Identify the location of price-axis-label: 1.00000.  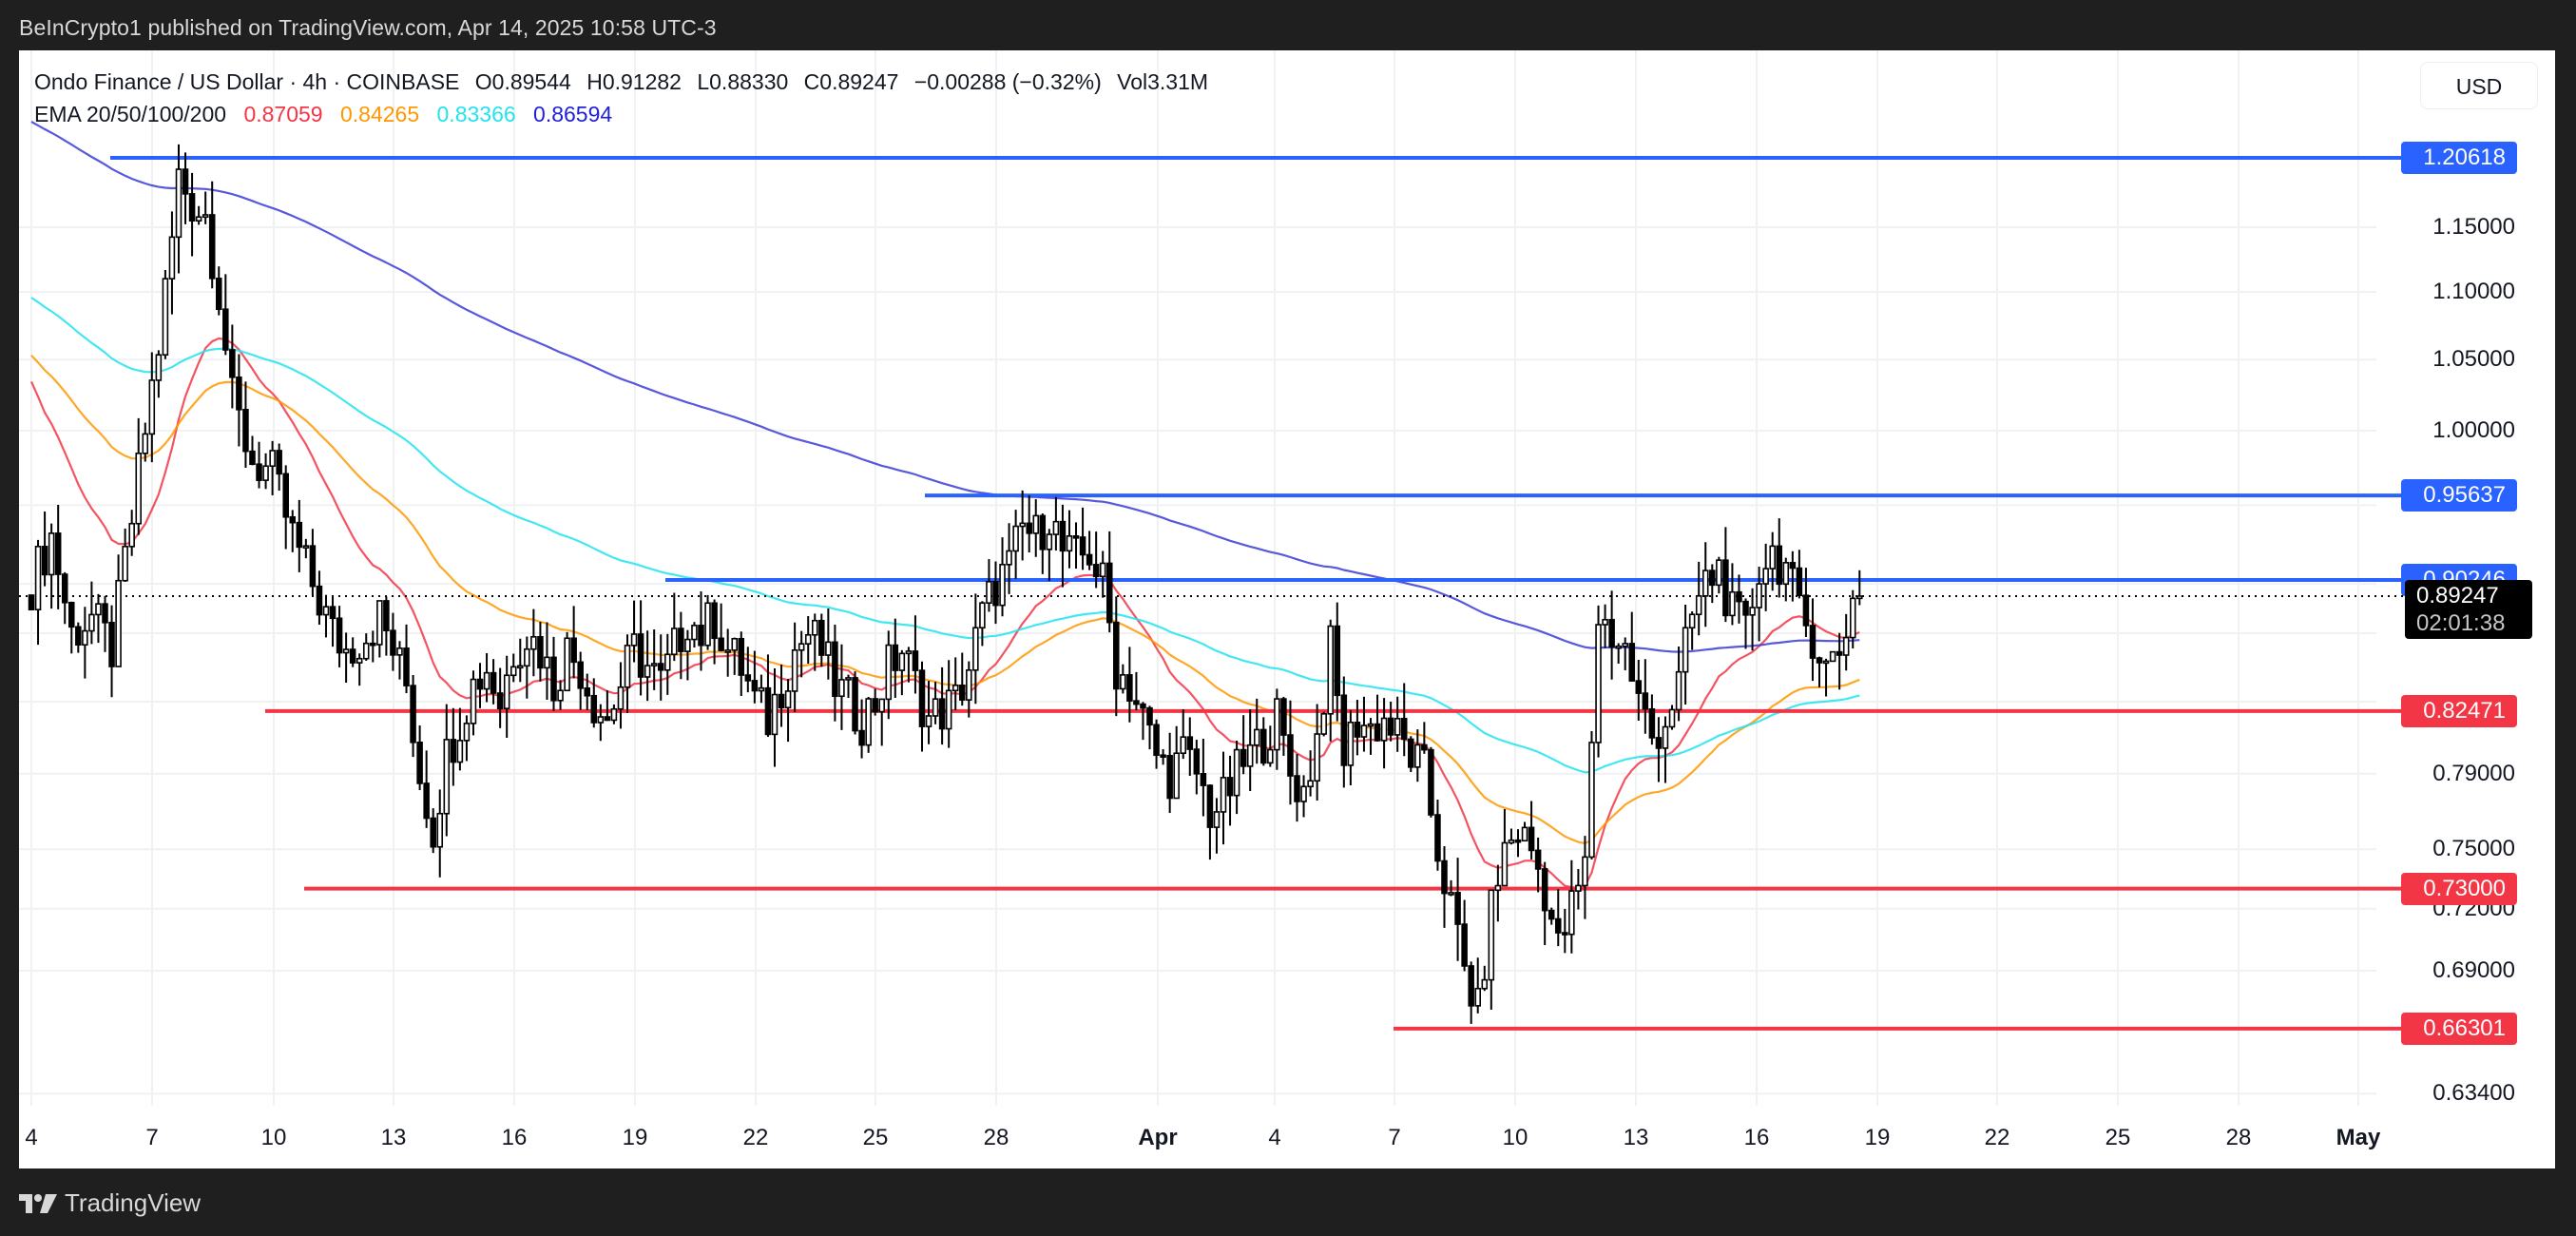
(2473, 430).